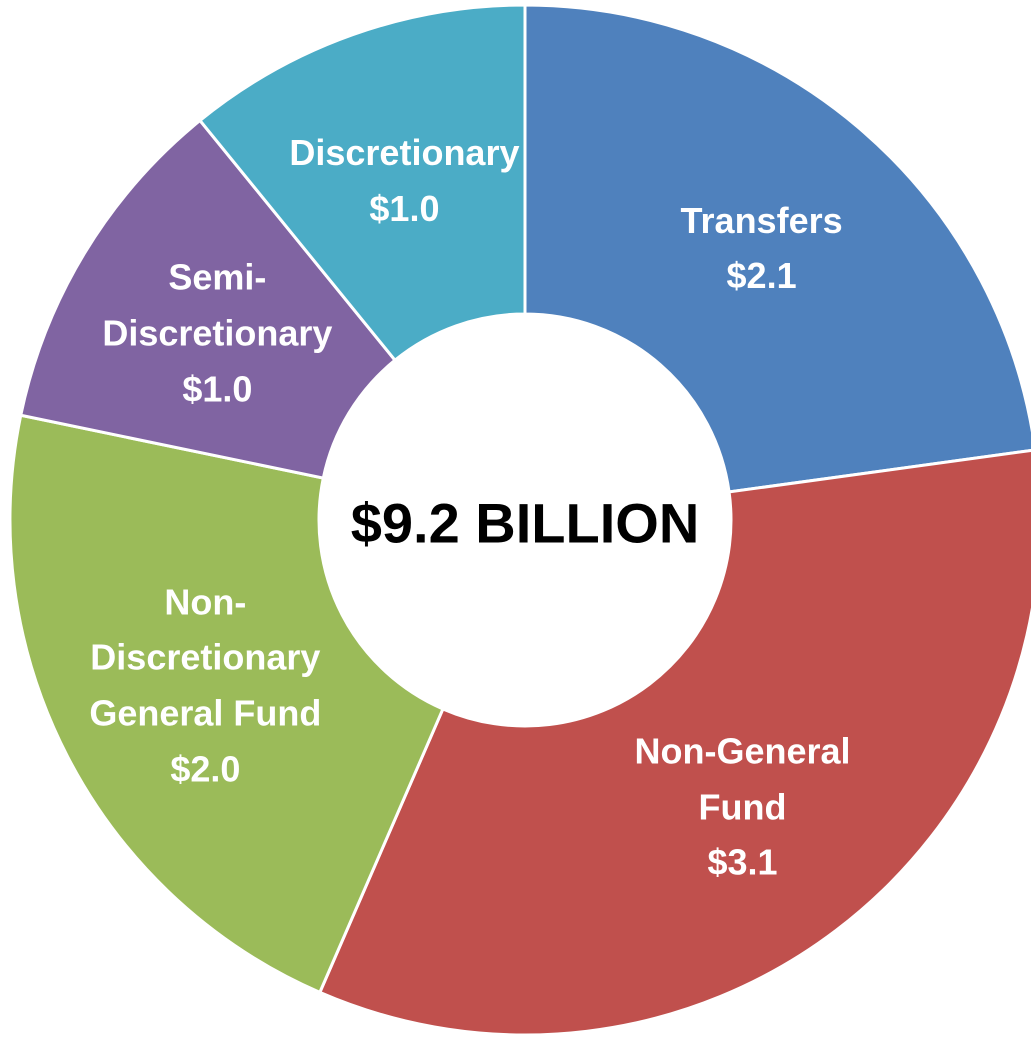  What do you see at coordinates (205, 769) in the screenshot?
I see `value-label: $2.0` at bounding box center [205, 769].